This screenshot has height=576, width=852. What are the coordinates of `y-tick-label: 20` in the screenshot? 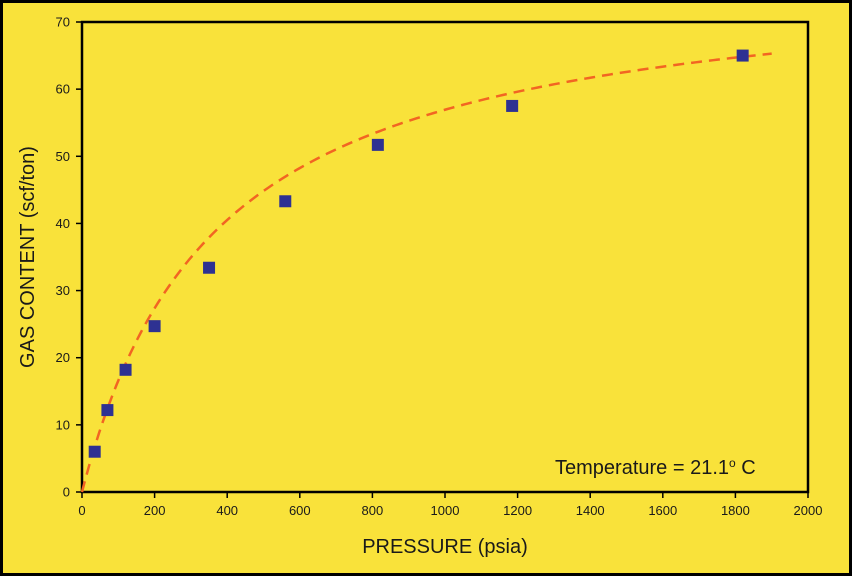 It's located at (63, 357).